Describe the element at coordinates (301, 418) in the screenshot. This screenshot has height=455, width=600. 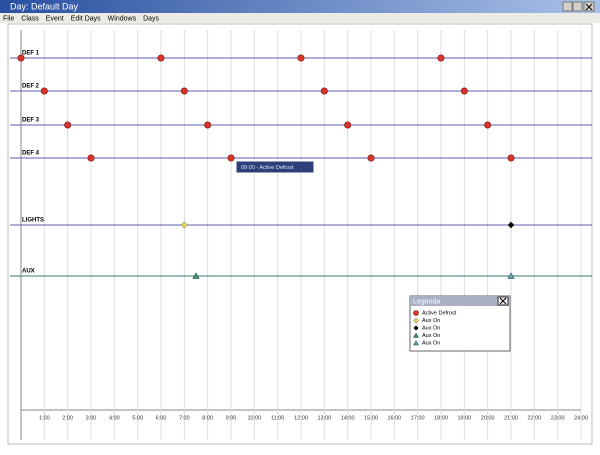
I see `x-tick-label: 12:00` at that location.